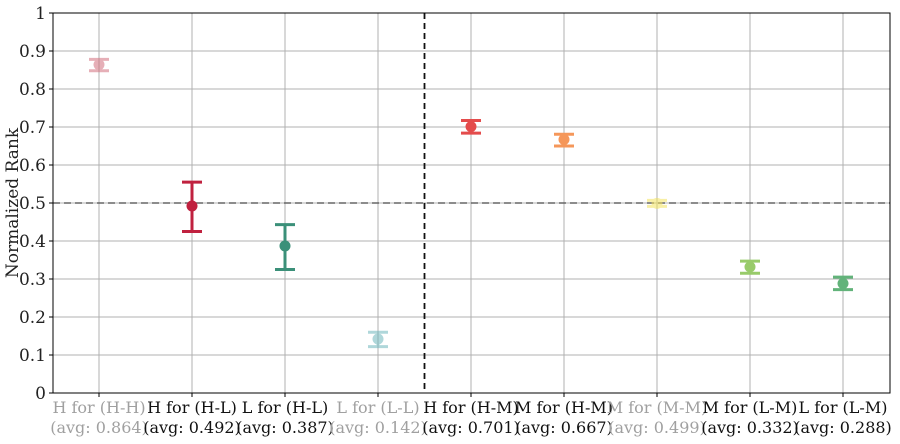 Image resolution: width=900 pixels, height=444 pixels. What do you see at coordinates (377, 407) in the screenshot?
I see `x-tick-label: L for (L-L)` at bounding box center [377, 407].